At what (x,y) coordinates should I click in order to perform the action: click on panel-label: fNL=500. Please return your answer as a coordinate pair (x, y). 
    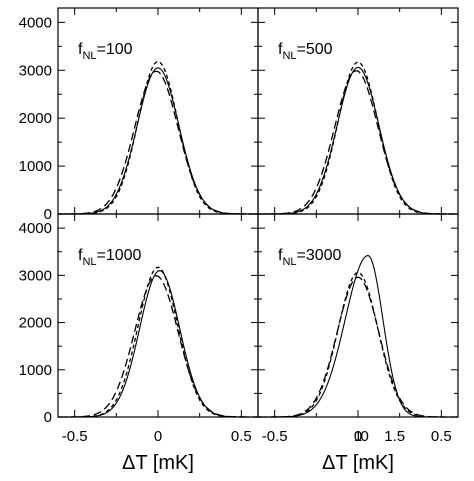
    Looking at the image, I should click on (305, 51).